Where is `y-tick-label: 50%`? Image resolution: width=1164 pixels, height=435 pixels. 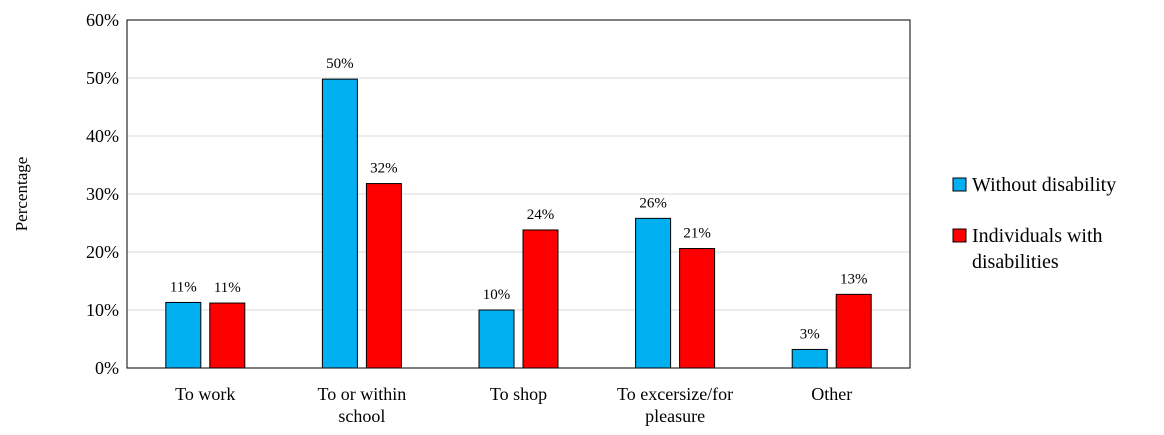
y-tick-label: 50% is located at coordinates (102, 78).